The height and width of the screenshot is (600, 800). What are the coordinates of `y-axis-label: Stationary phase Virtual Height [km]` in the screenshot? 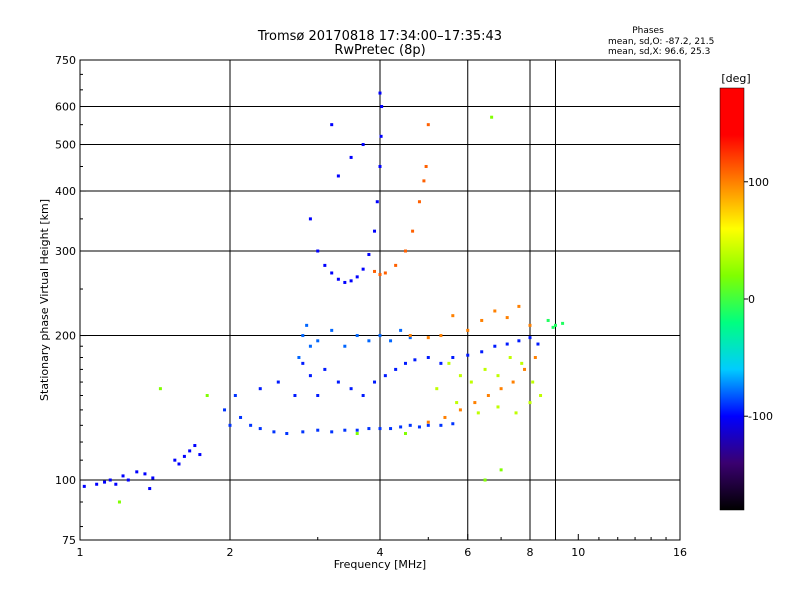 It's located at (44, 300).